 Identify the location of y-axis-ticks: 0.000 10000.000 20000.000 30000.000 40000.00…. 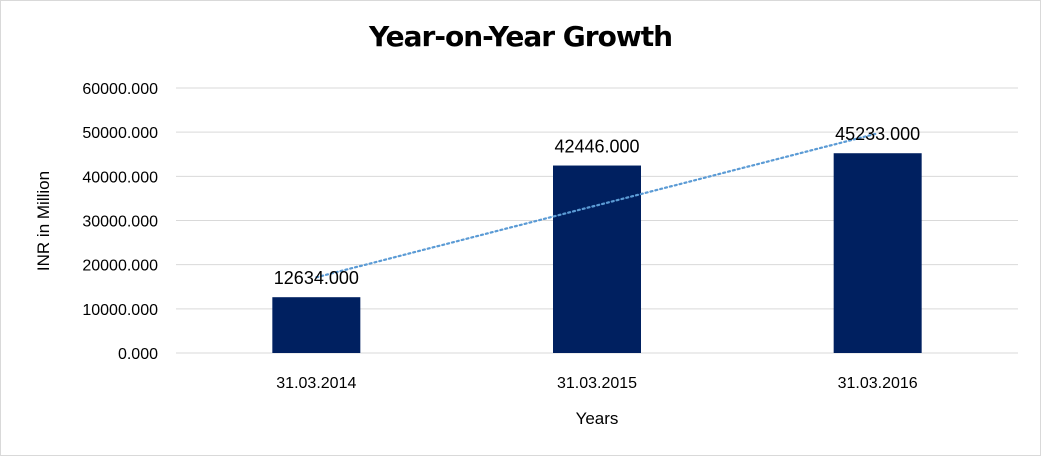
(120, 222).